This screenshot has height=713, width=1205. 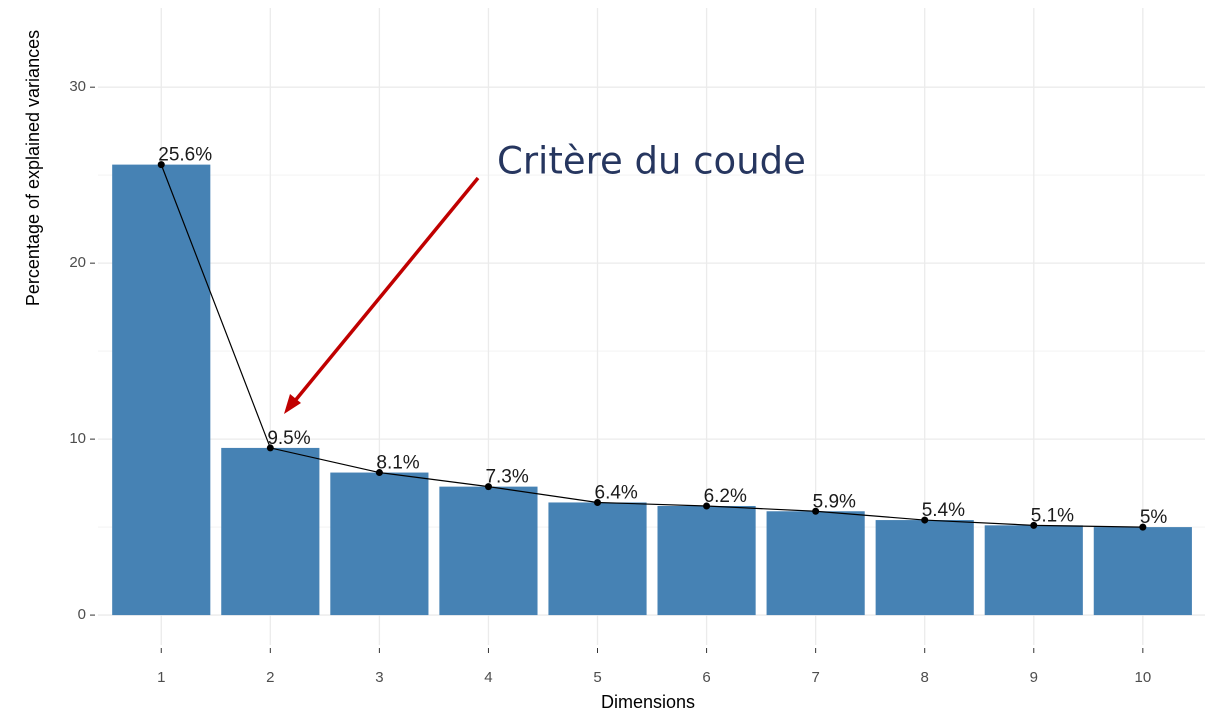 What do you see at coordinates (616, 492) in the screenshot?
I see `data-label: 6.4%` at bounding box center [616, 492].